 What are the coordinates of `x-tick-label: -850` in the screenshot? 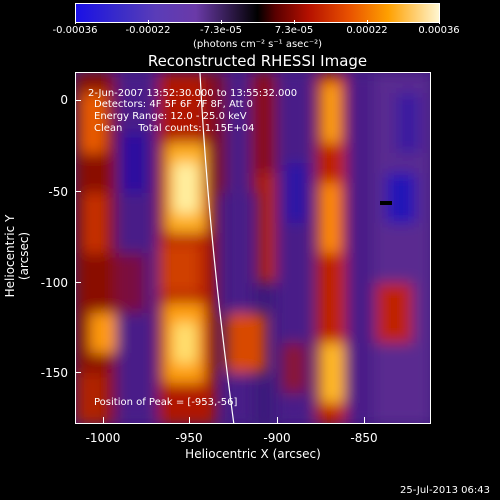 It's located at (364, 438).